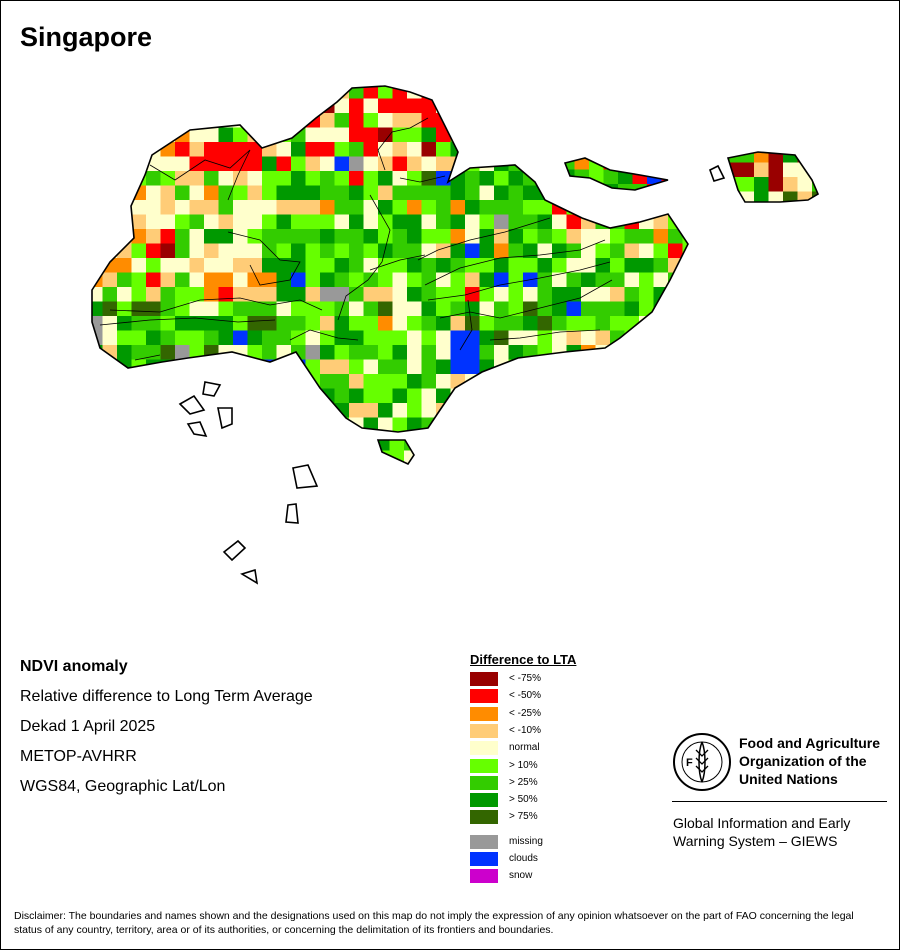 Image resolution: width=900 pixels, height=950 pixels. Describe the element at coordinates (86, 37) in the screenshot. I see `map-title: Singapore` at that location.